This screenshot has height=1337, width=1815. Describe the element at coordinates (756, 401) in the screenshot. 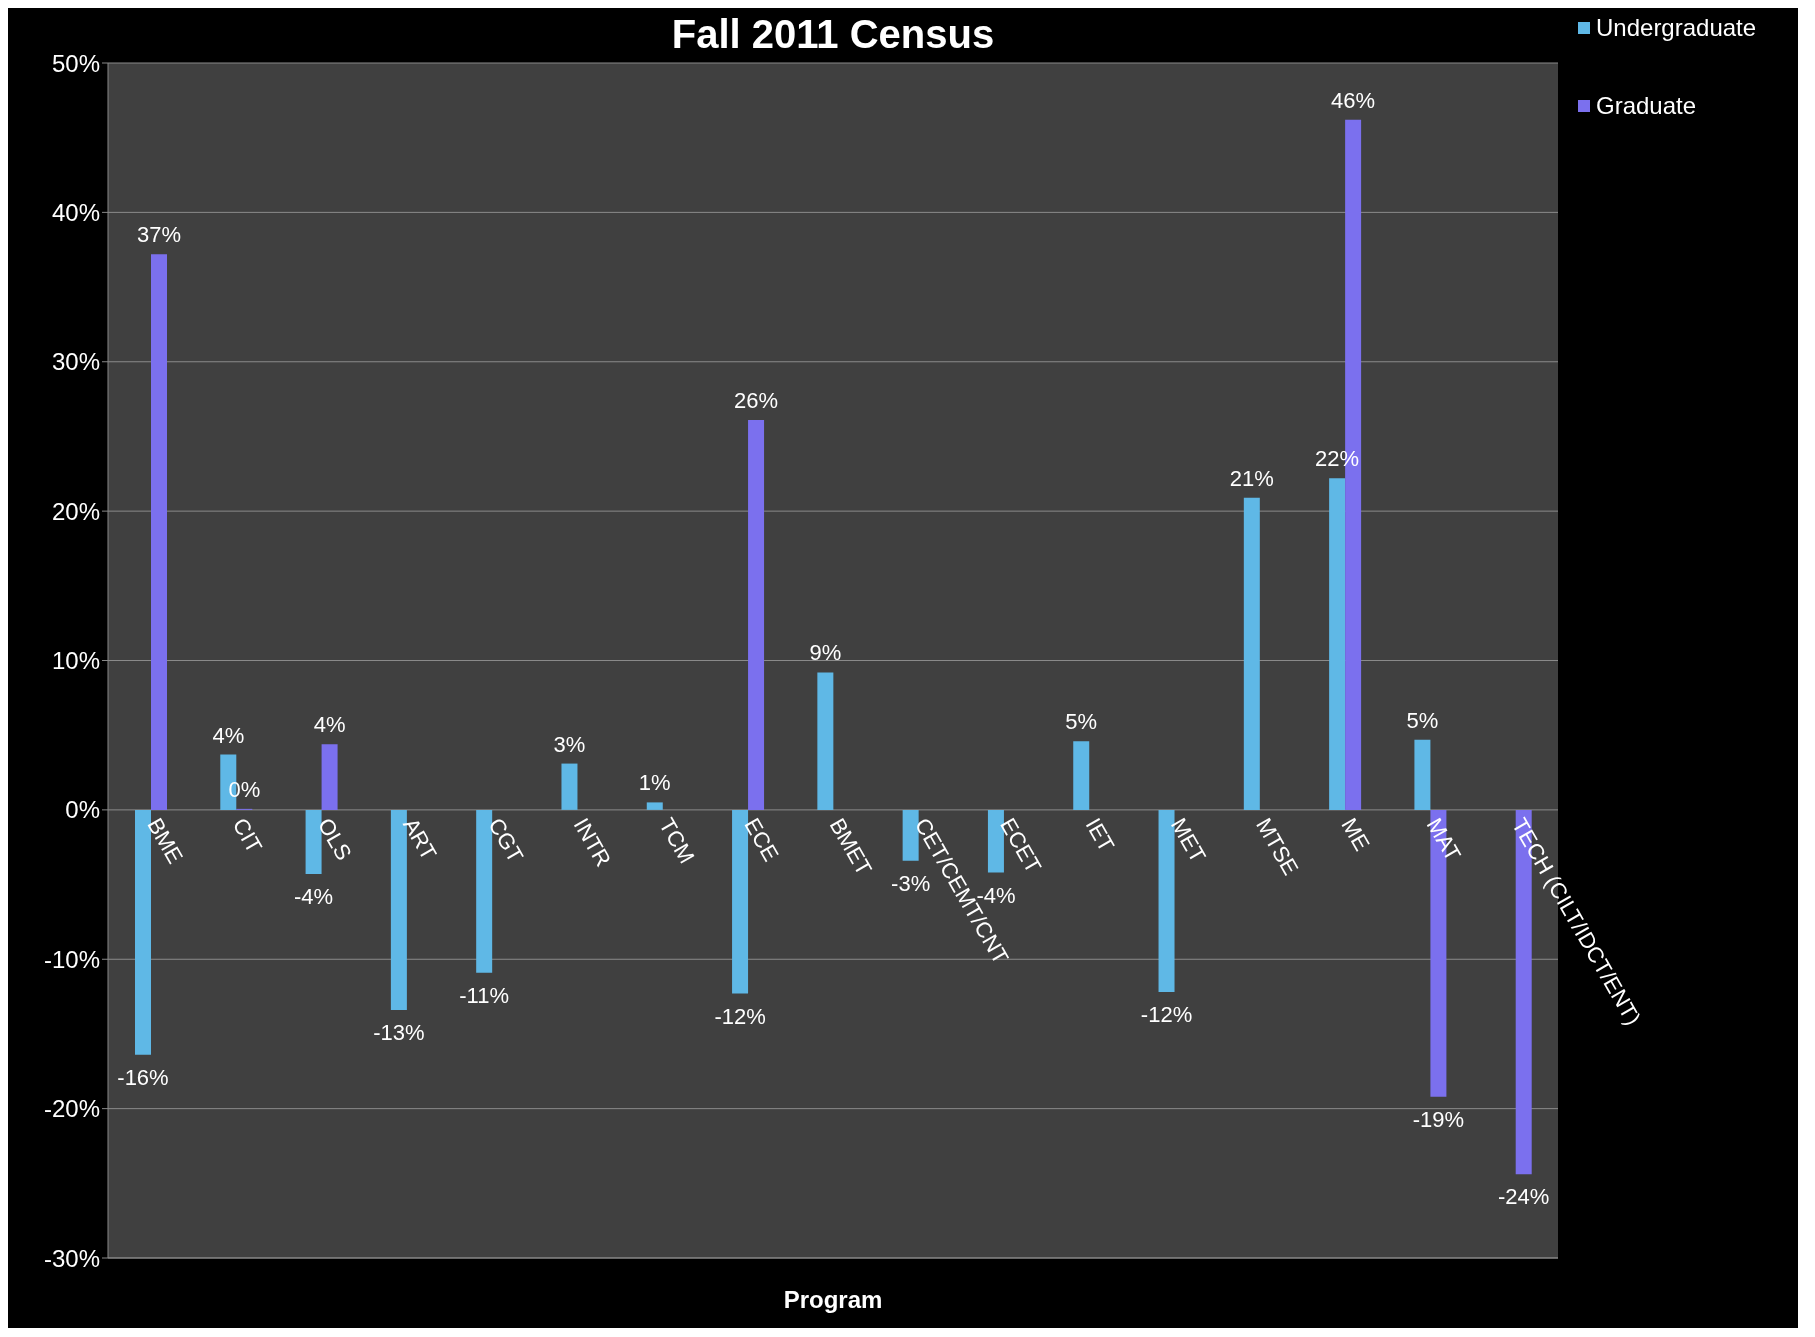

I see `data-label: 26%` at that location.